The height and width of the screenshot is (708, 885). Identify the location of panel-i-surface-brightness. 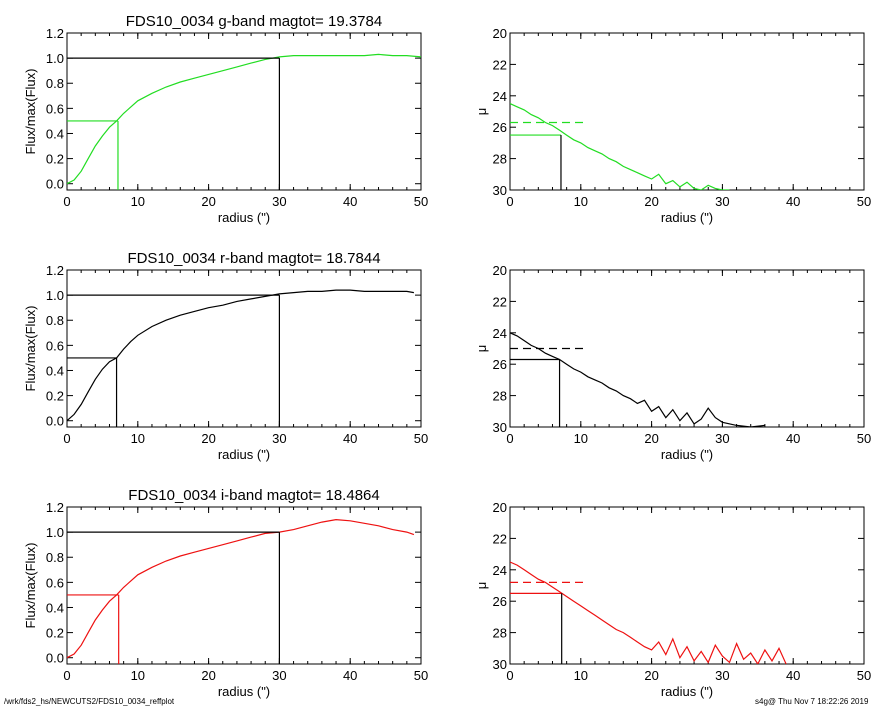
(687, 585).